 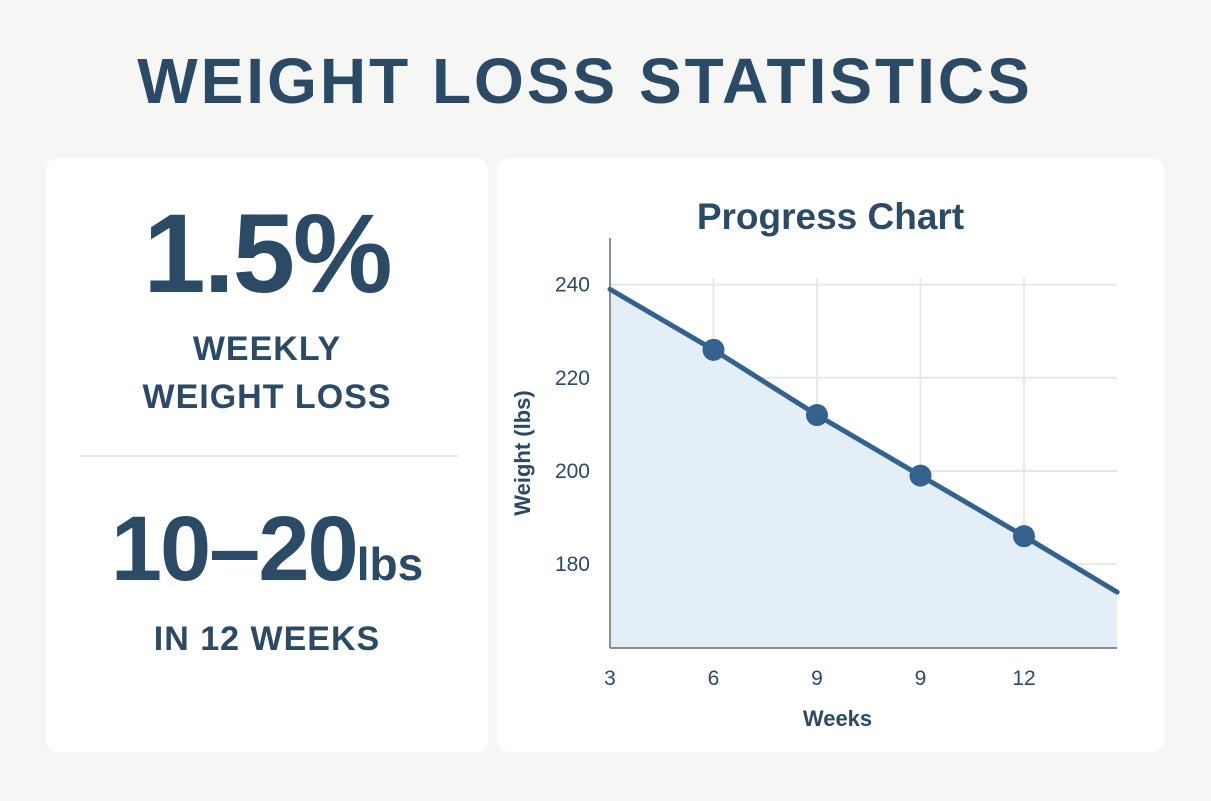 I want to click on x-axis-title: Weeks, so click(x=837, y=718).